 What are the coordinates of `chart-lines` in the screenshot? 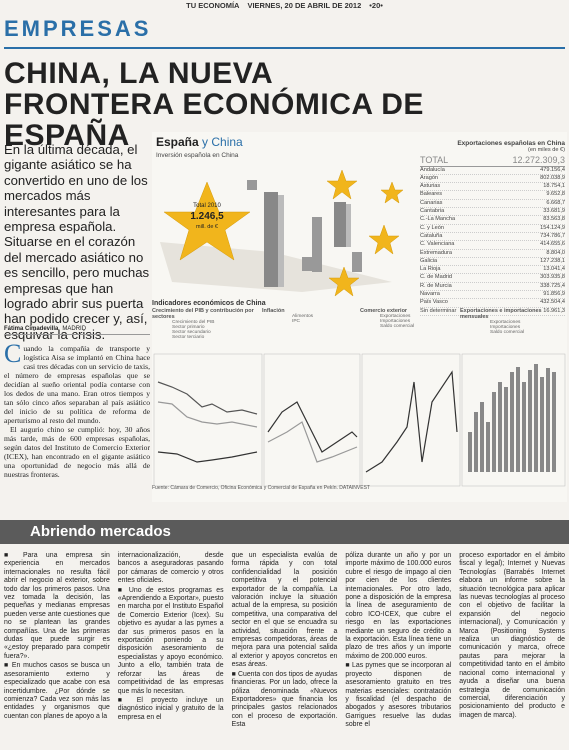 It's located at (307, 421).